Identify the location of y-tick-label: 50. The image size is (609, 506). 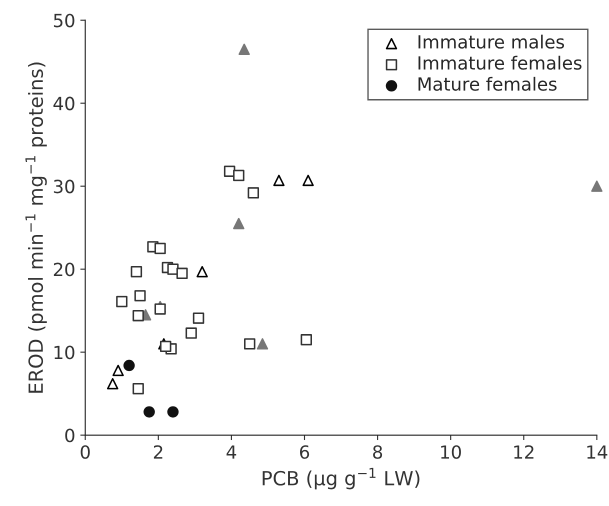
(64, 21).